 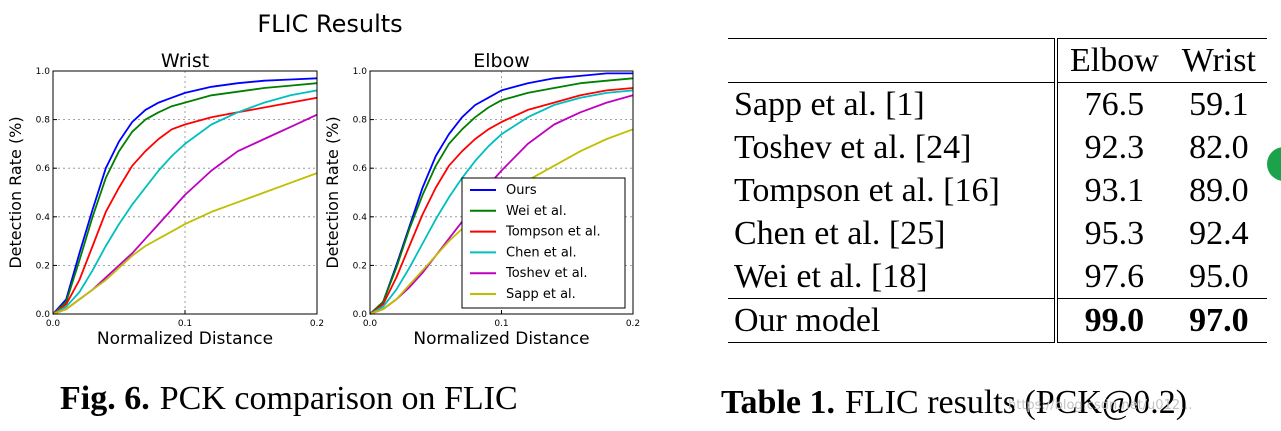 What do you see at coordinates (1112, 190) in the screenshot?
I see `elbow-cell: 93.1` at bounding box center [1112, 190].